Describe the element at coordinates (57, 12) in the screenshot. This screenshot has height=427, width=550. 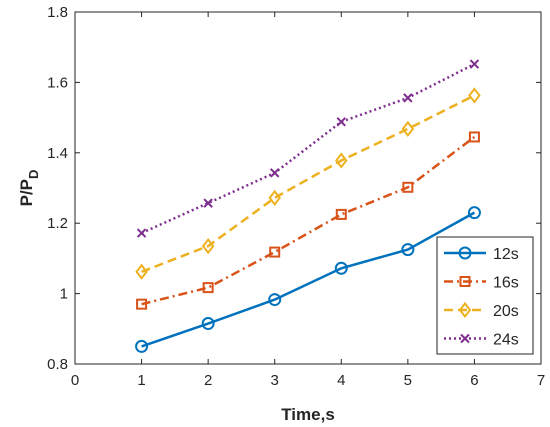
I see `y-tick-label: 1.8` at that location.